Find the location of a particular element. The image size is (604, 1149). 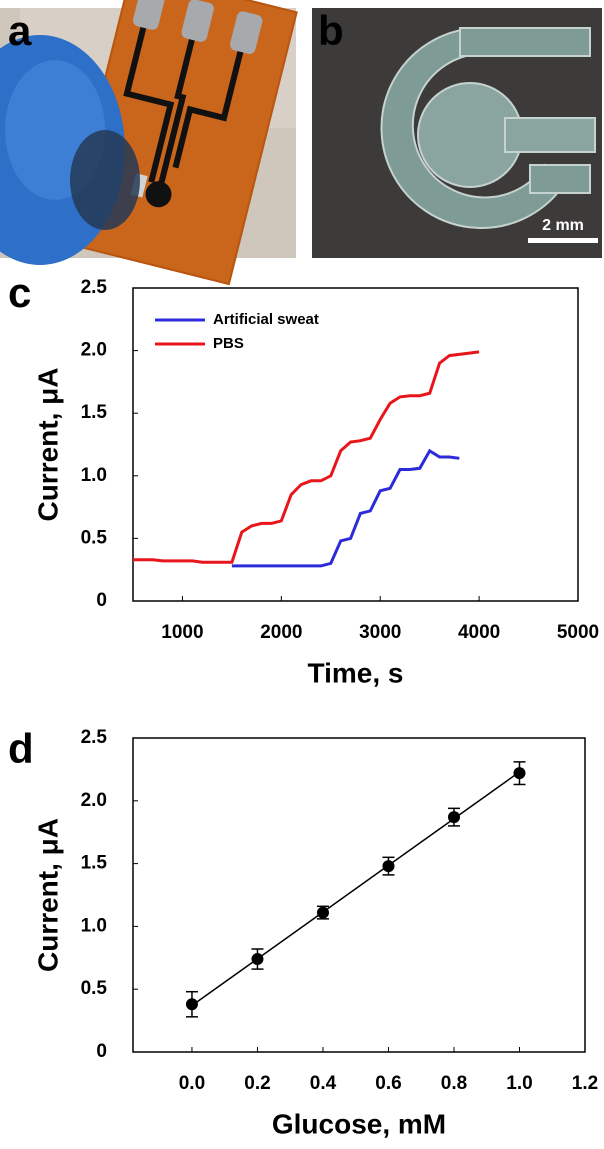

x-tick-label: 3000 is located at coordinates (380, 632).